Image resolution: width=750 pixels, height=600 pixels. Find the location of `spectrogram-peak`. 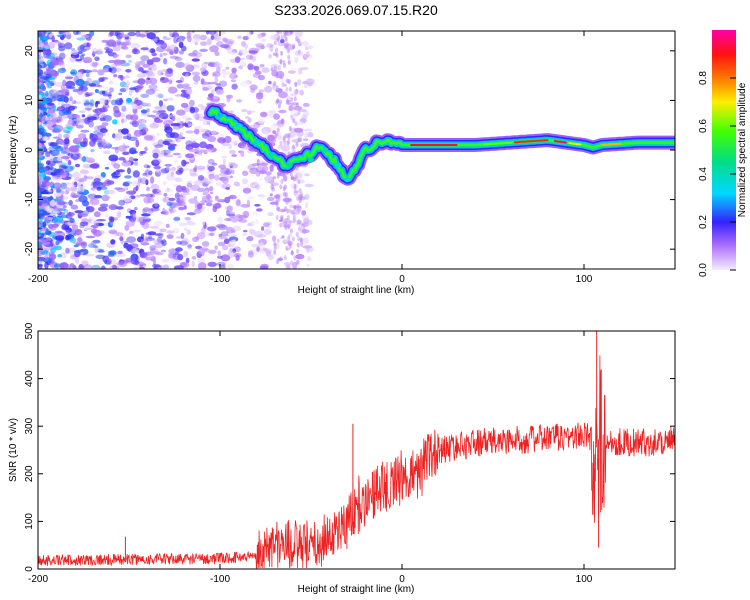

spectrogram-peak is located at coordinates (238, 125).